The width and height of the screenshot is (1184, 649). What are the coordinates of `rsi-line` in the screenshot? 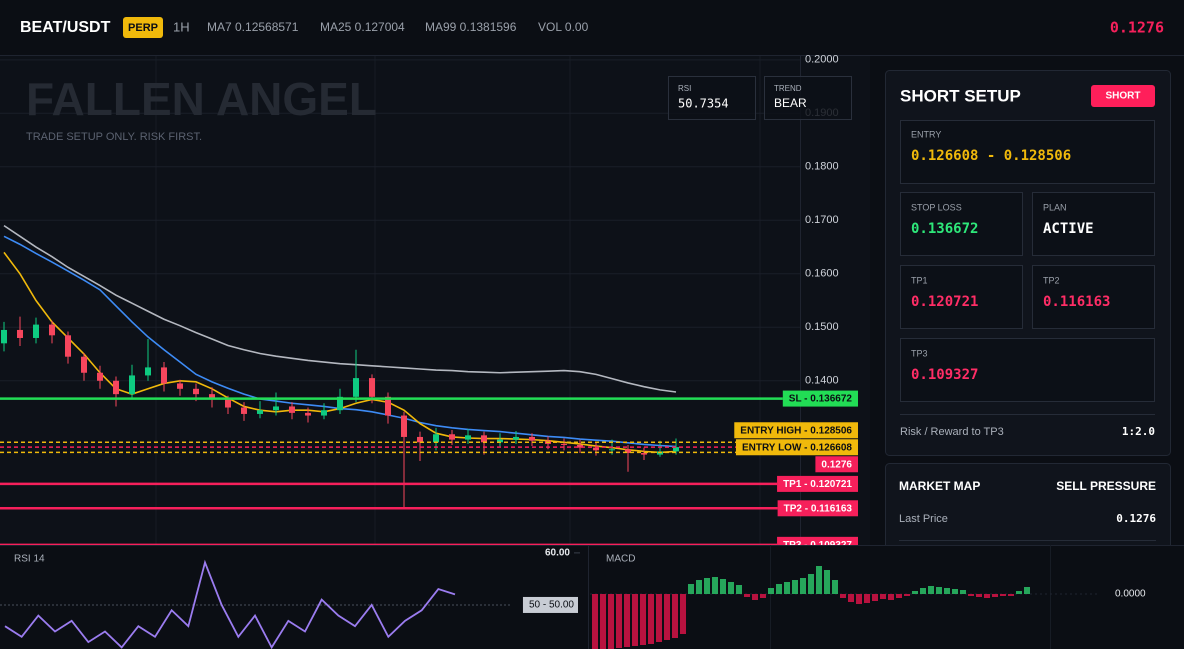 It's located at (230, 604).